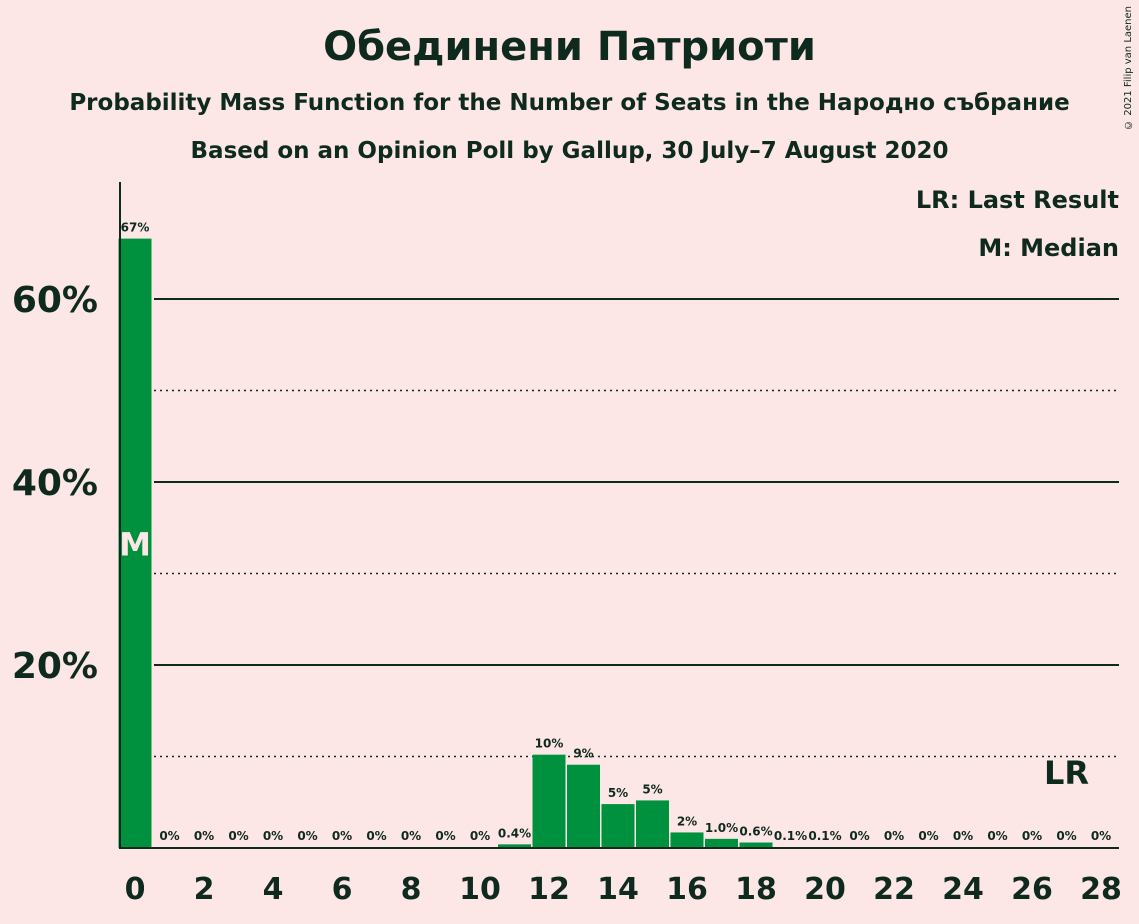 Image resolution: width=1139 pixels, height=924 pixels. What do you see at coordinates (1017, 200) in the screenshot?
I see `legend-last-result: LR: Last Result` at bounding box center [1017, 200].